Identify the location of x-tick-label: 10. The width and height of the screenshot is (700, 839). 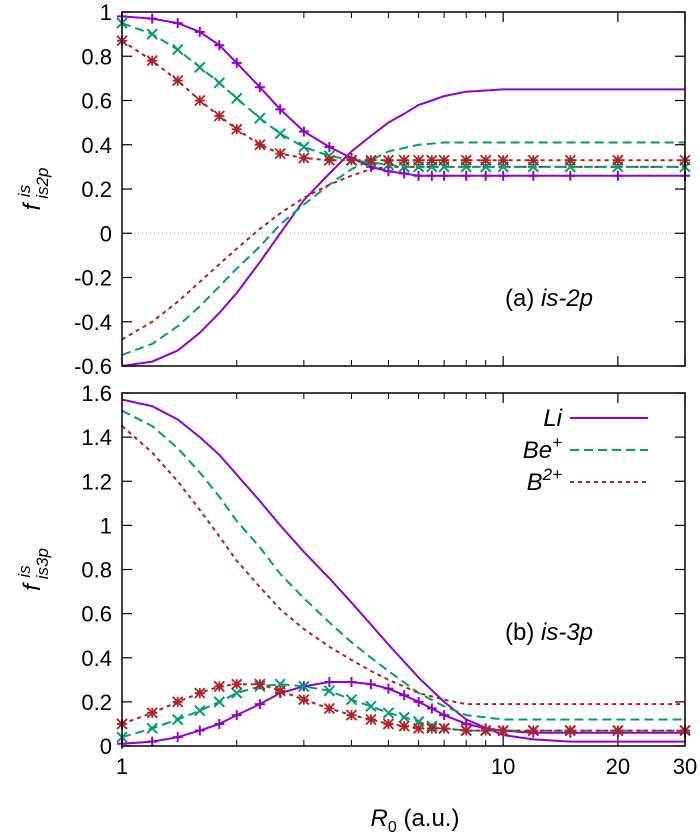
(503, 766).